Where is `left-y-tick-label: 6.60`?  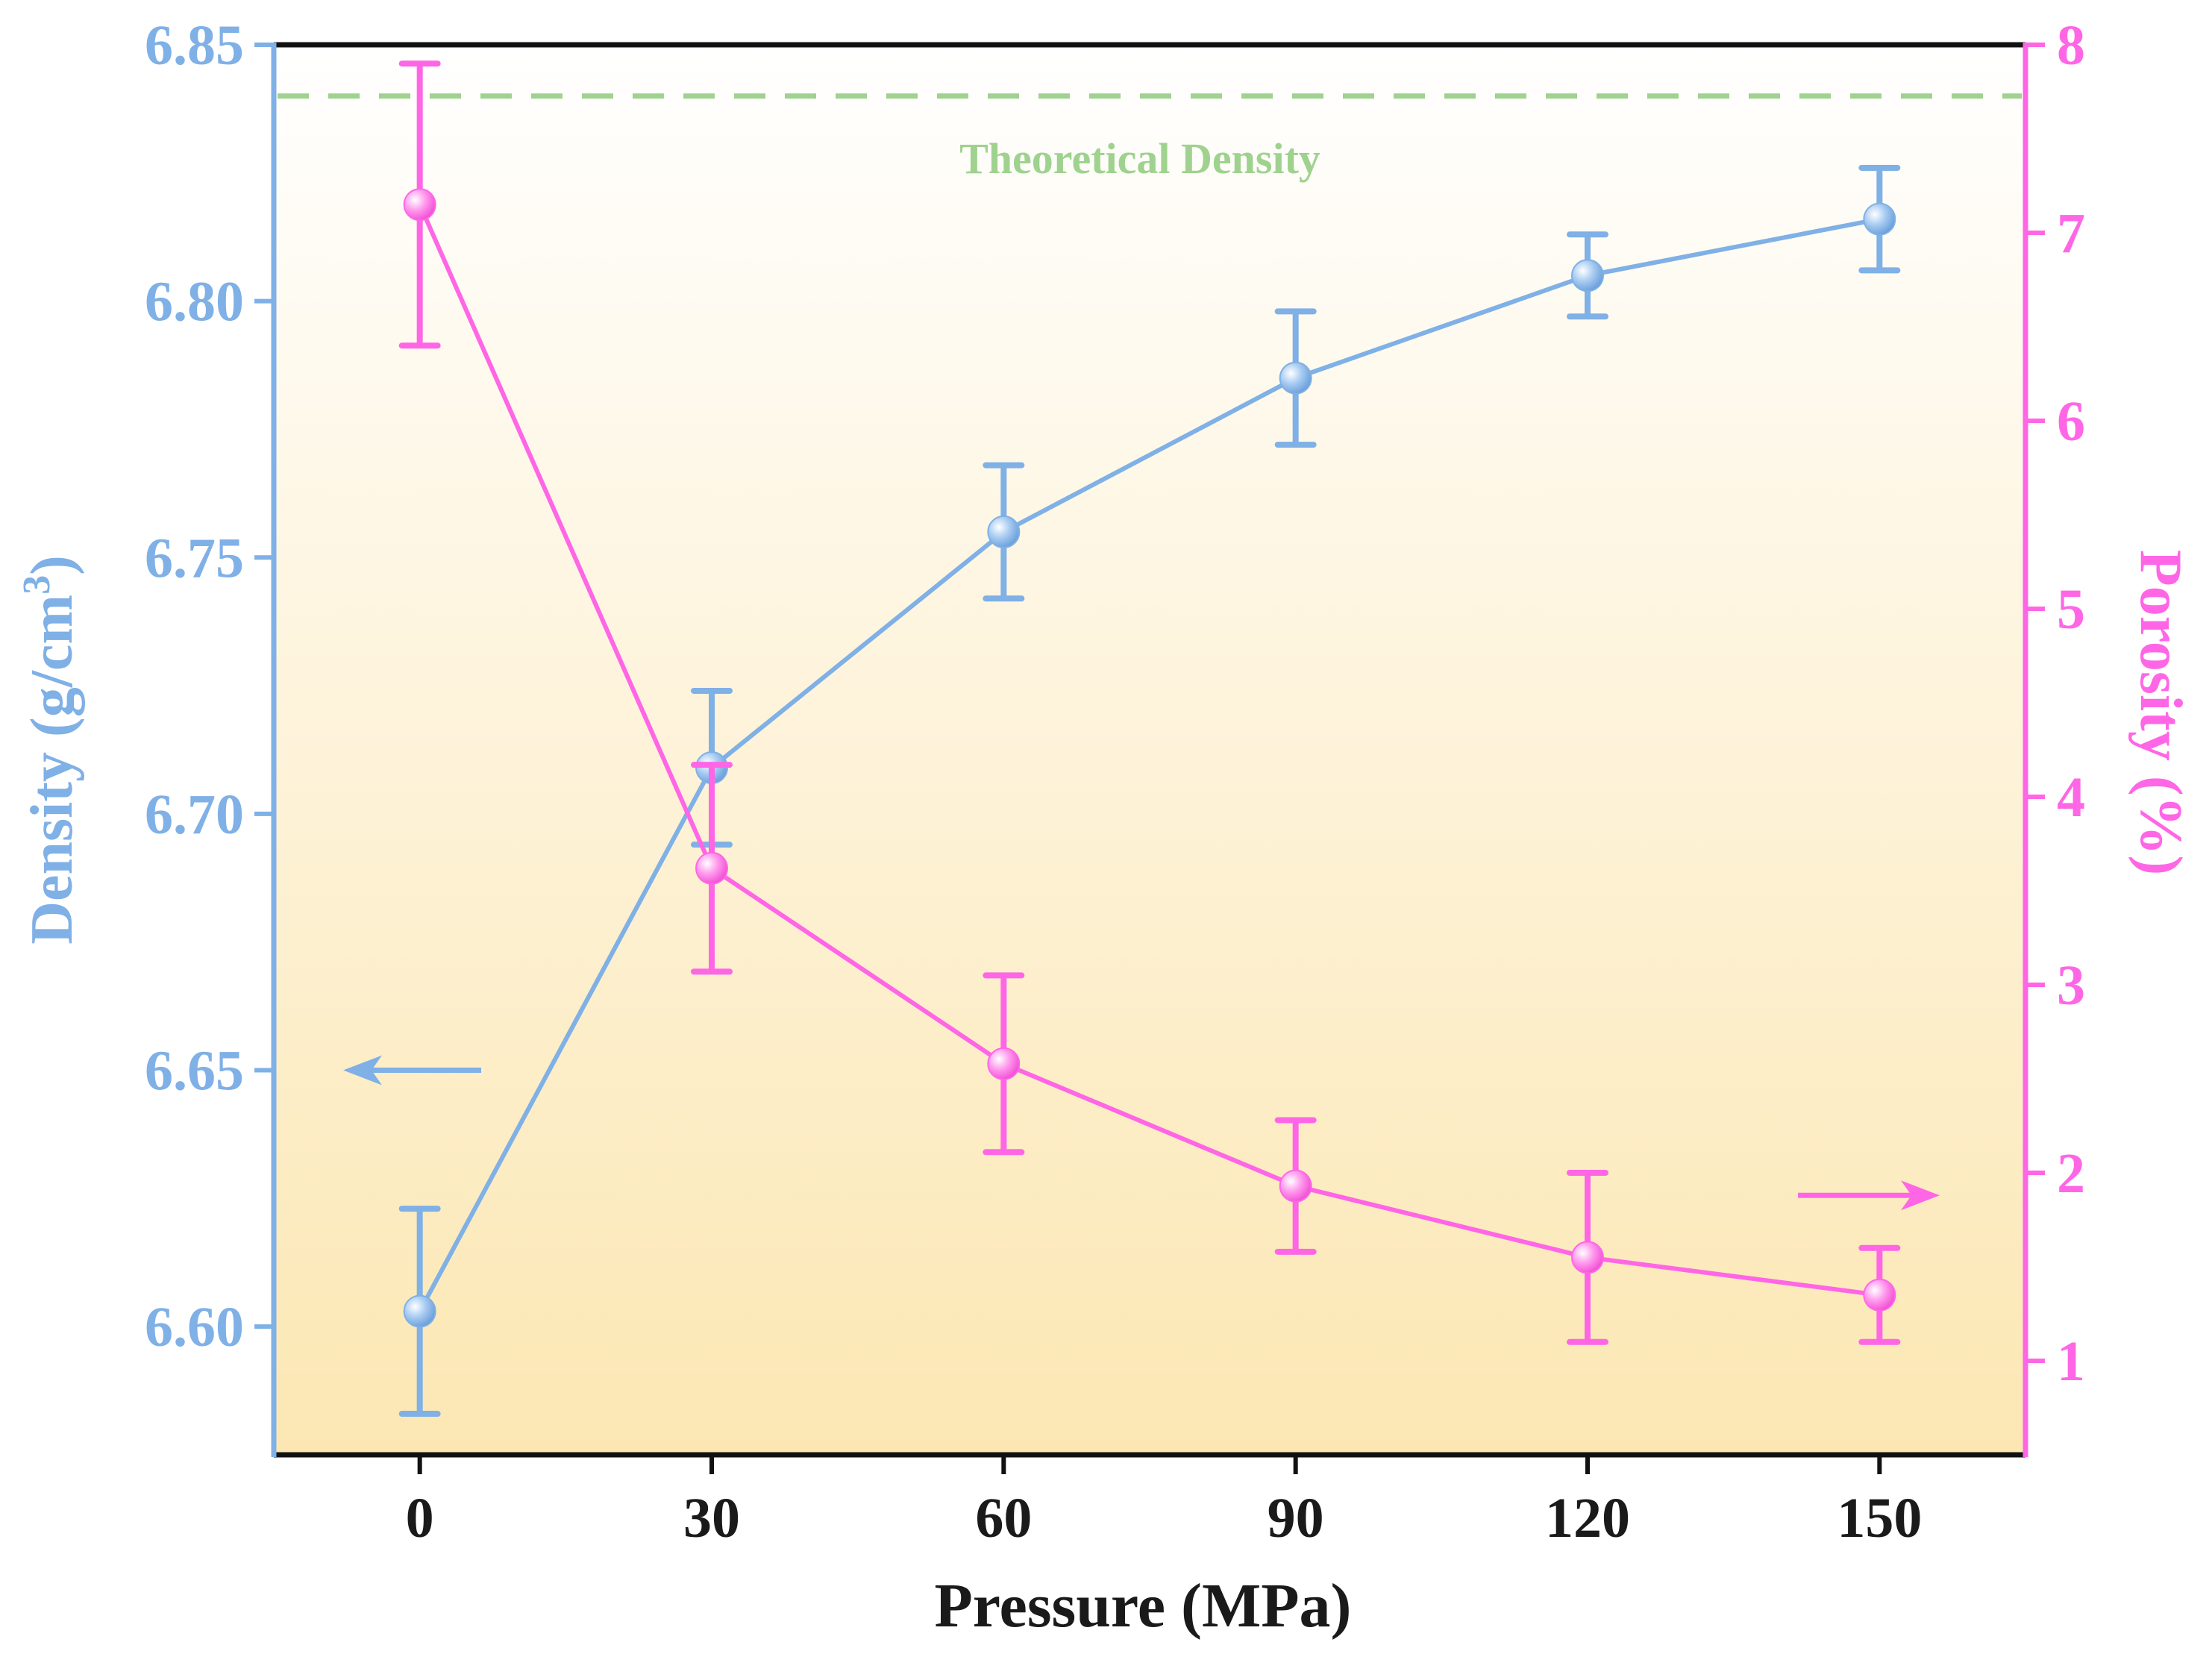
left-y-tick-label: 6.60 is located at coordinates (194, 1327).